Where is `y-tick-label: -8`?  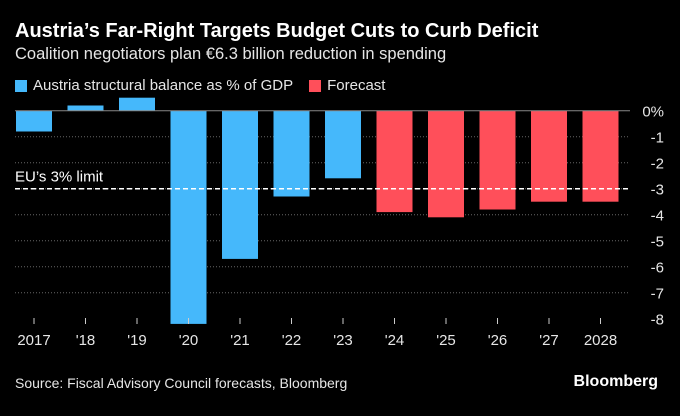
y-tick-label: -8 is located at coordinates (657, 320).